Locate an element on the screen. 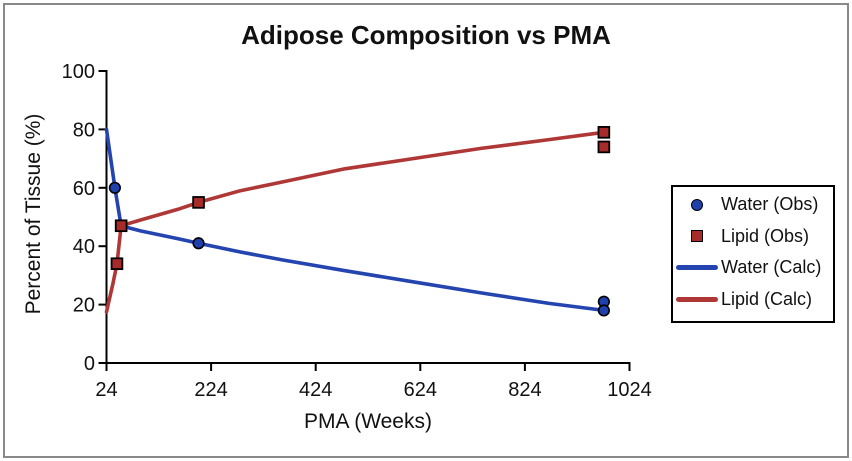 The height and width of the screenshot is (461, 852). y-tick-label: 0 is located at coordinates (89, 364).